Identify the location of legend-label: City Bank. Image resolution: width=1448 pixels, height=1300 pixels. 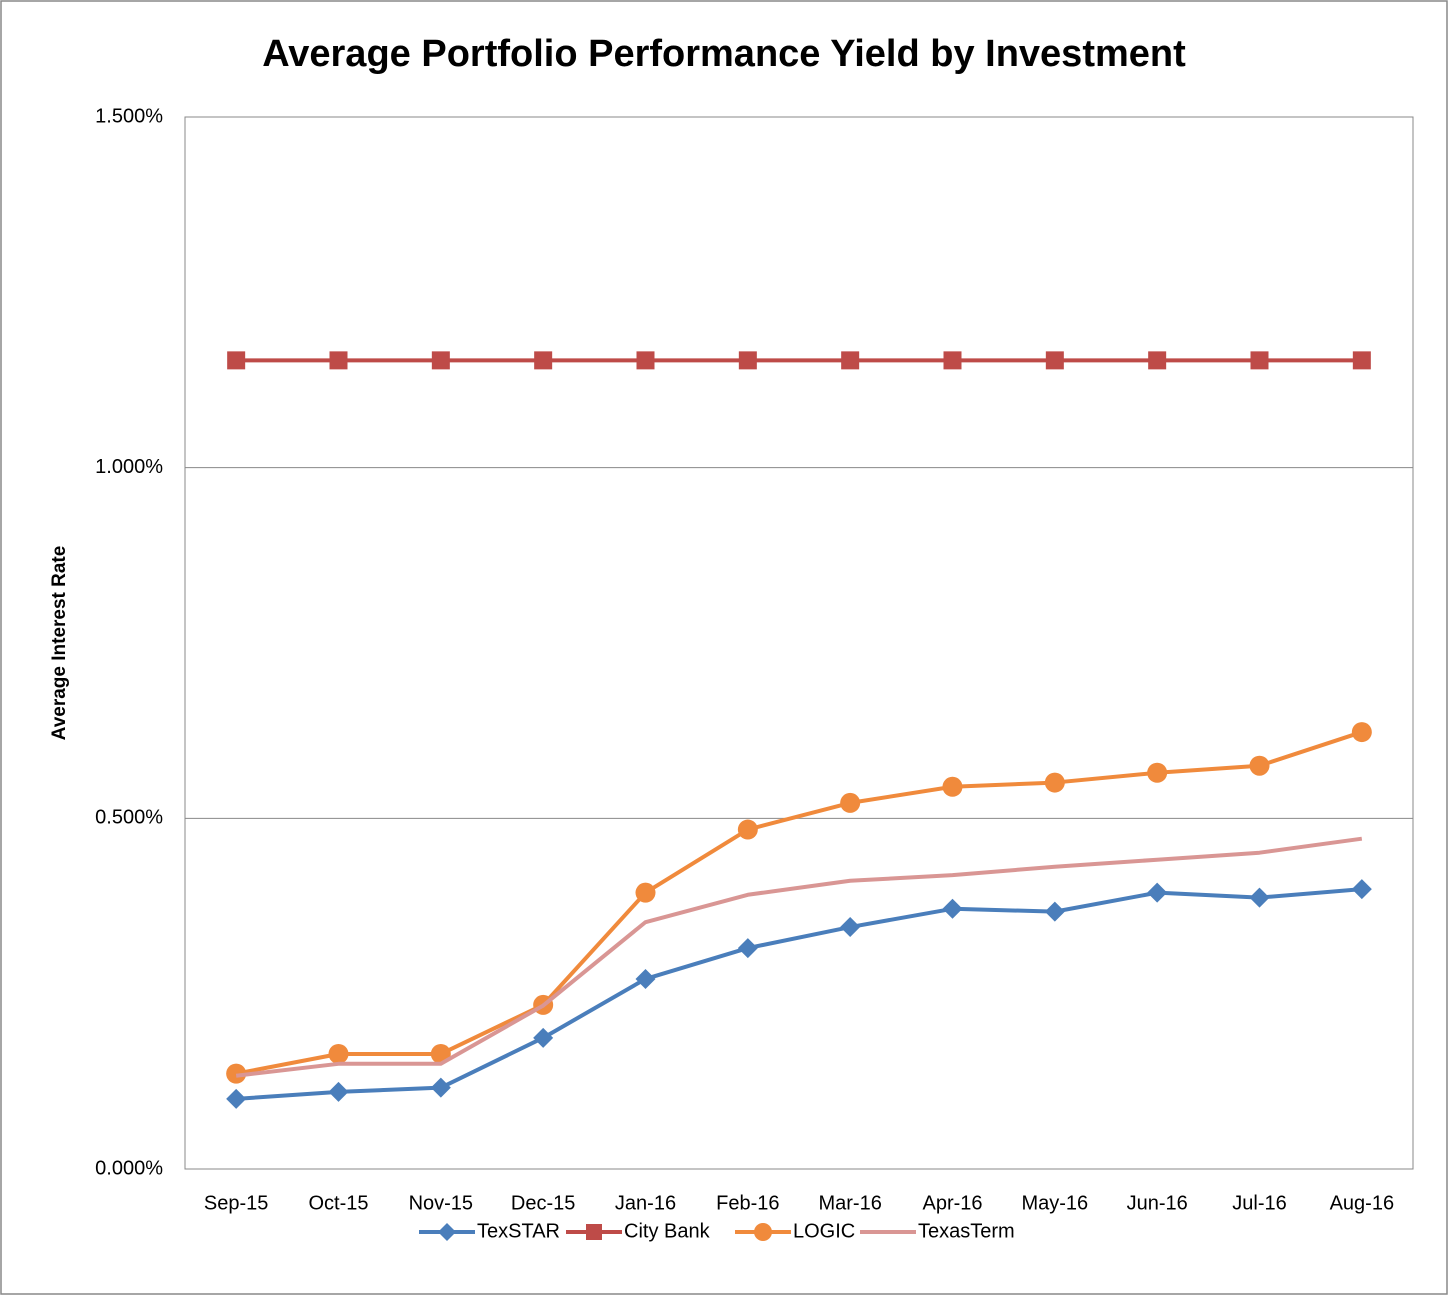
(667, 1231).